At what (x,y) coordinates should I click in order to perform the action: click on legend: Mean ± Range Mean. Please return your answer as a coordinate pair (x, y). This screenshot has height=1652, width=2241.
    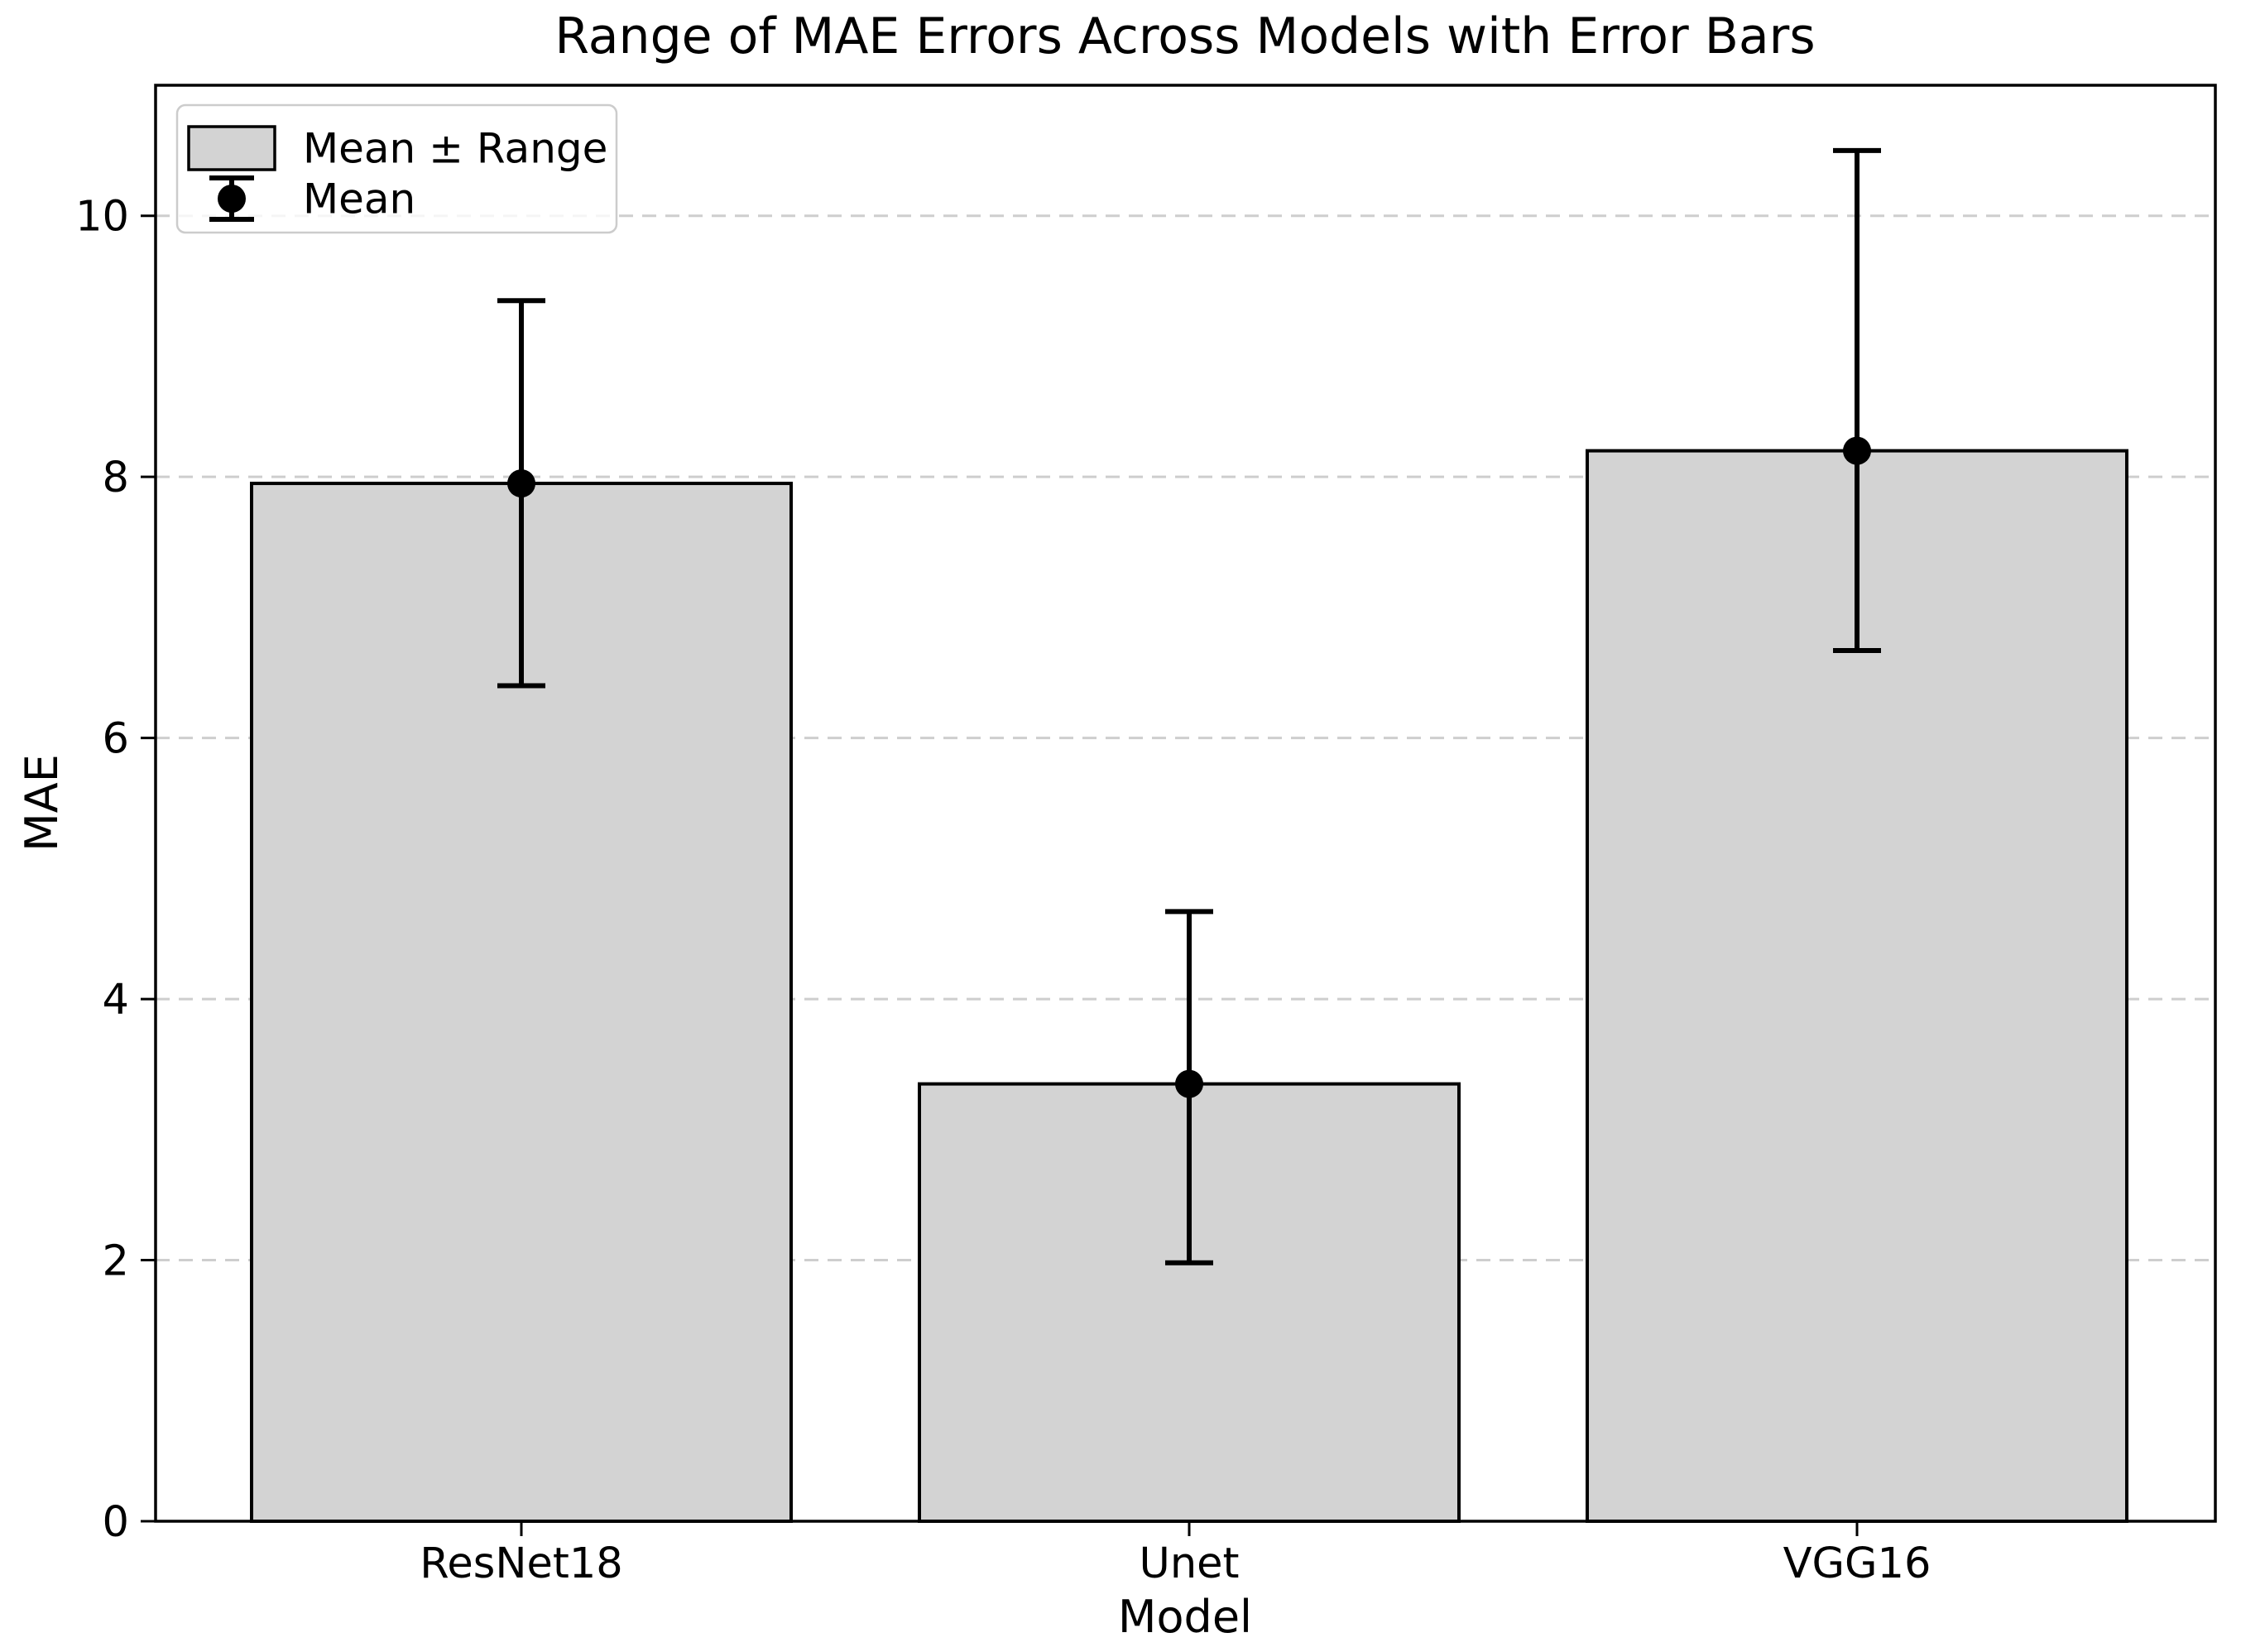
    Looking at the image, I should click on (396, 168).